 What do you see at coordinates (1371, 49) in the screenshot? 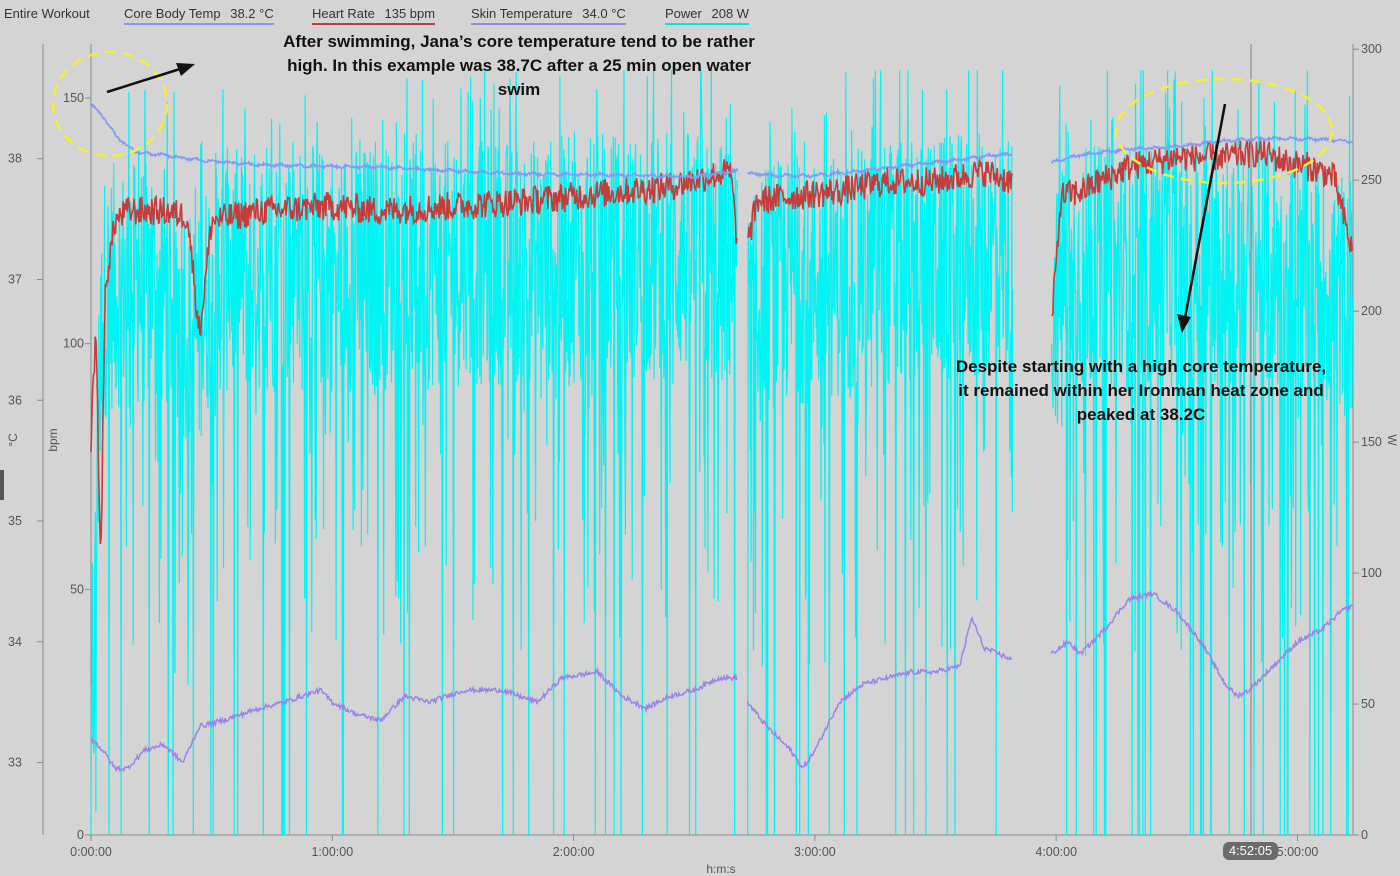
I see `power-tick-label: 300` at bounding box center [1371, 49].